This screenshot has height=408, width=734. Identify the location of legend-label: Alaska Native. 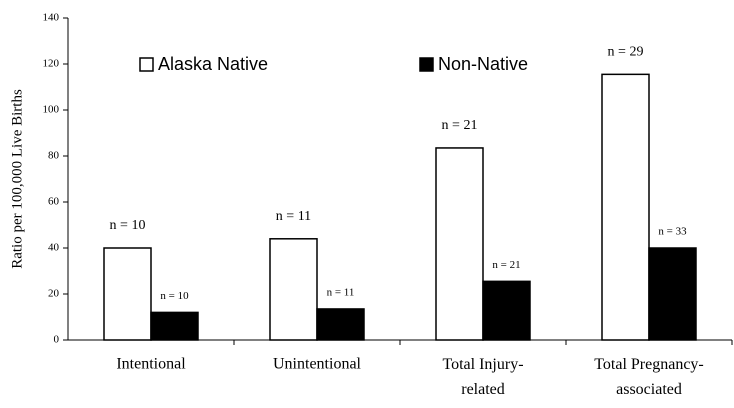
(213, 64).